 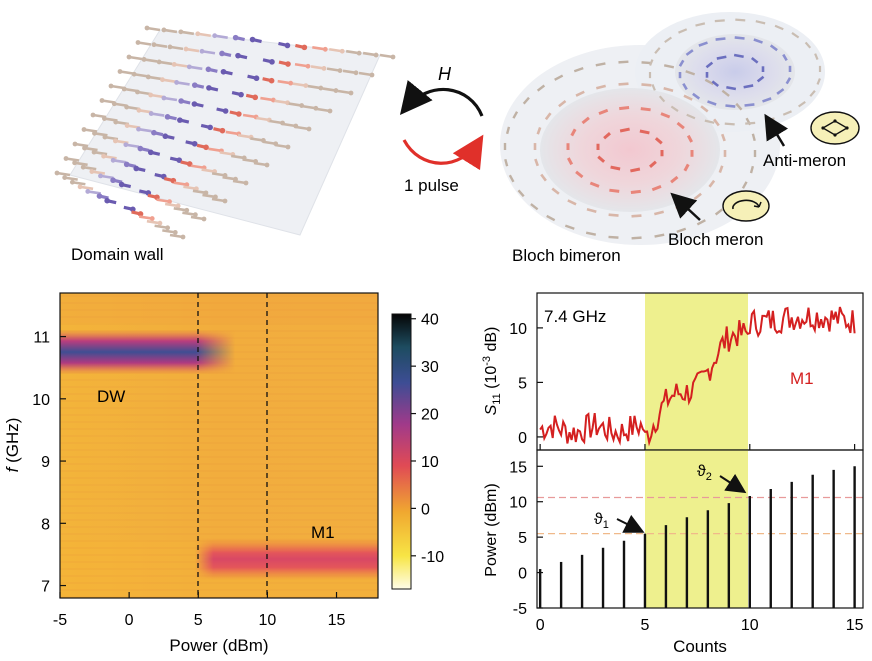 I want to click on s11-series-line, so click(x=697, y=376).